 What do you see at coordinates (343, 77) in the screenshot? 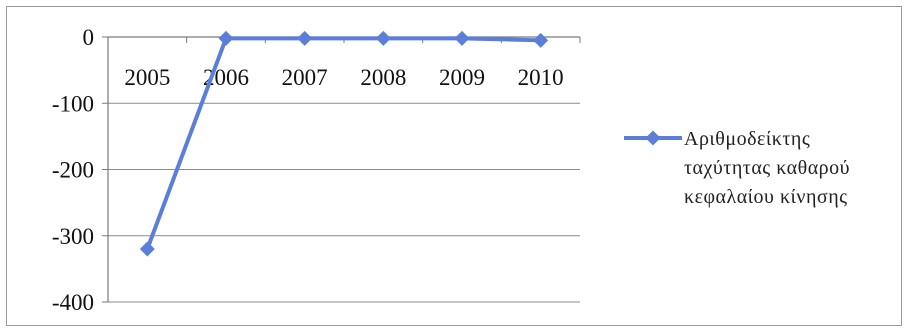
I see `x-tick-labels: 2005 2006 2007 2008 2009 2010` at bounding box center [343, 77].